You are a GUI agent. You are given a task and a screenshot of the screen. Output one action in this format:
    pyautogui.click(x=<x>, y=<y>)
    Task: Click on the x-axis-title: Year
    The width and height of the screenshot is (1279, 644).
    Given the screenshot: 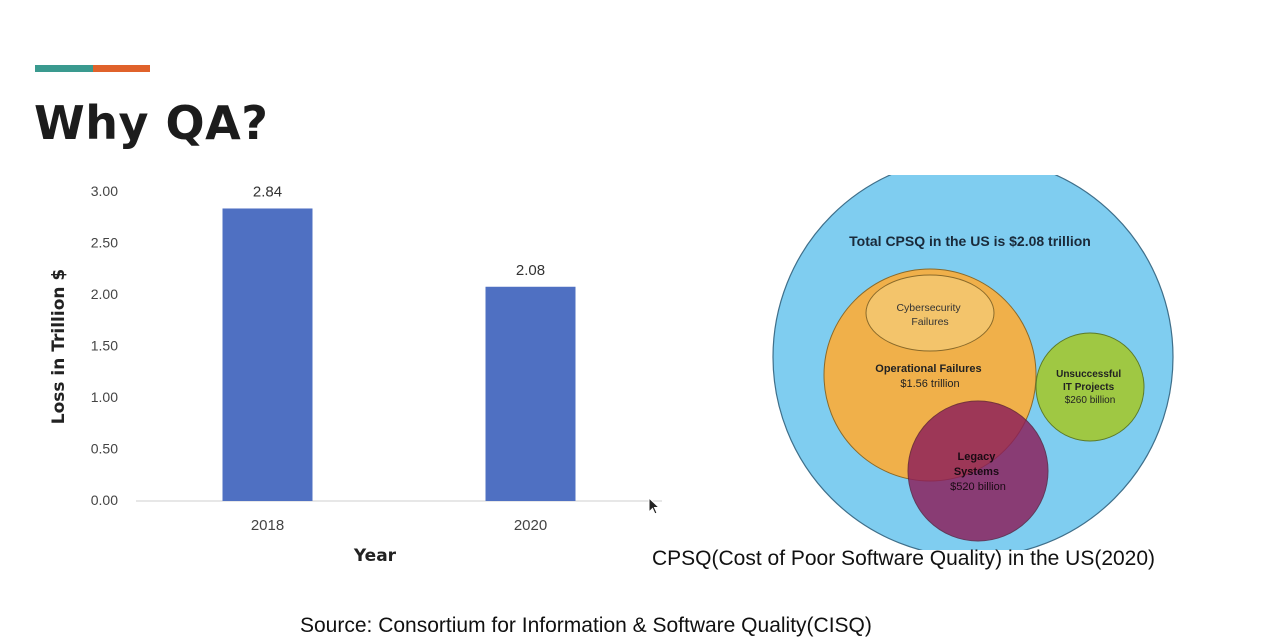 What is the action you would take?
    pyautogui.click(x=375, y=556)
    